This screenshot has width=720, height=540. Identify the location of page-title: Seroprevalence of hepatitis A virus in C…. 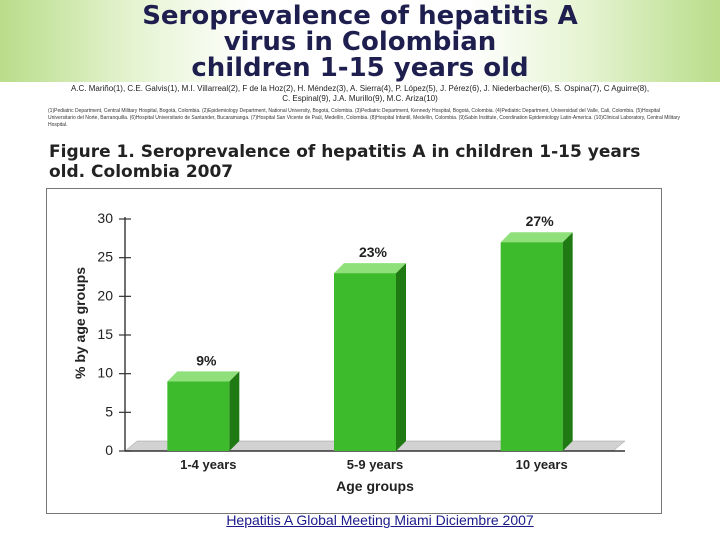
(360, 42).